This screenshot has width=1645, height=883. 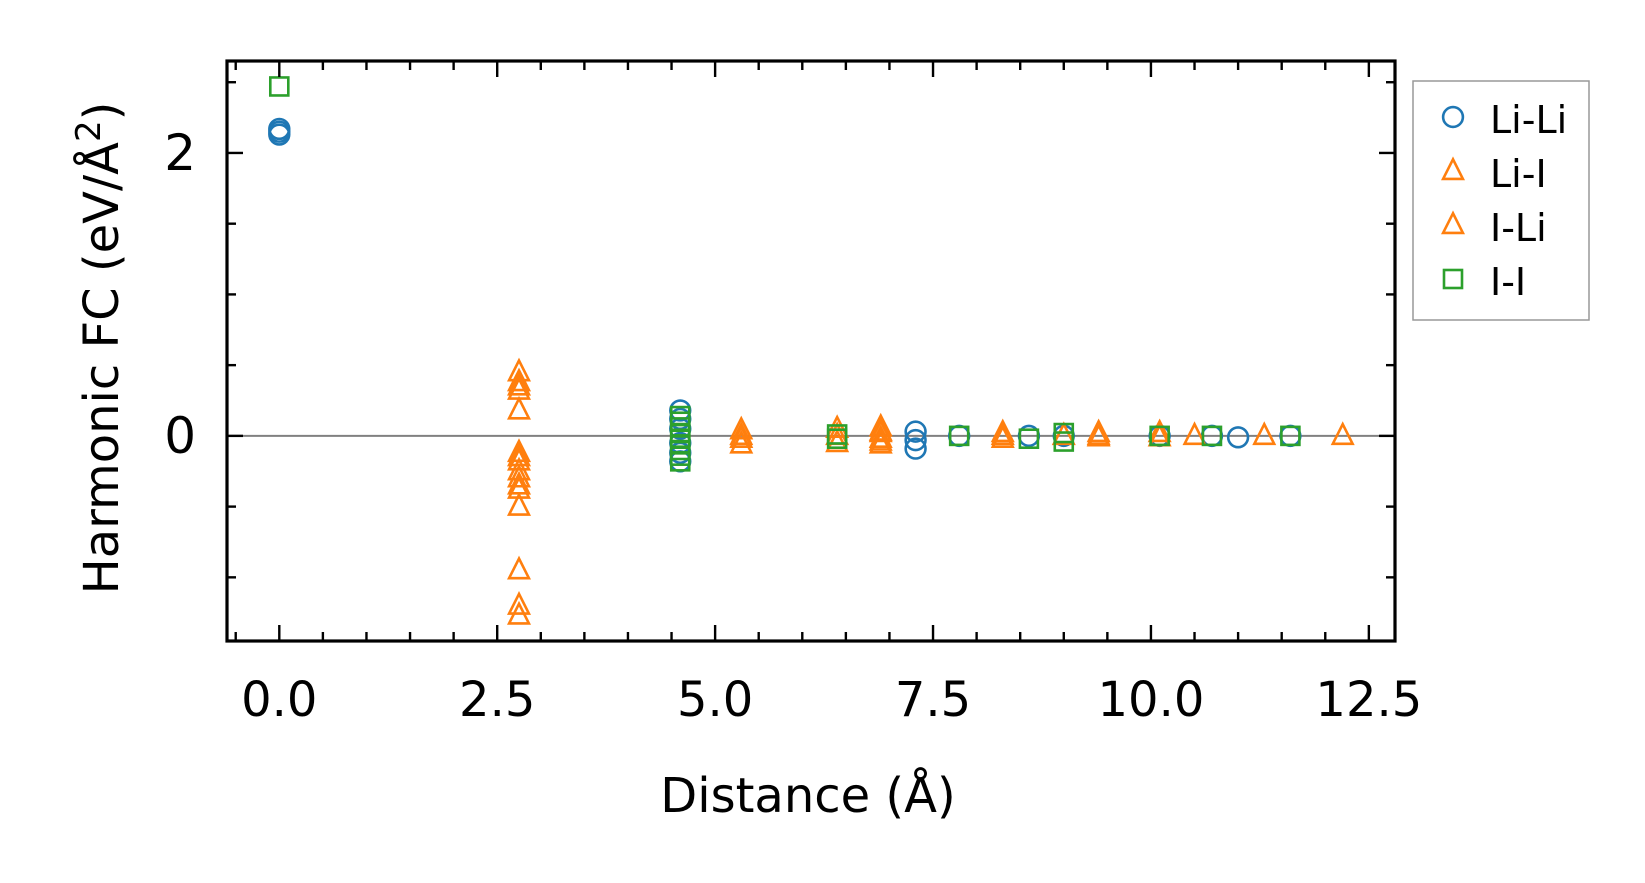 What do you see at coordinates (933, 700) in the screenshot?
I see `x-tick-label: 7.5` at bounding box center [933, 700].